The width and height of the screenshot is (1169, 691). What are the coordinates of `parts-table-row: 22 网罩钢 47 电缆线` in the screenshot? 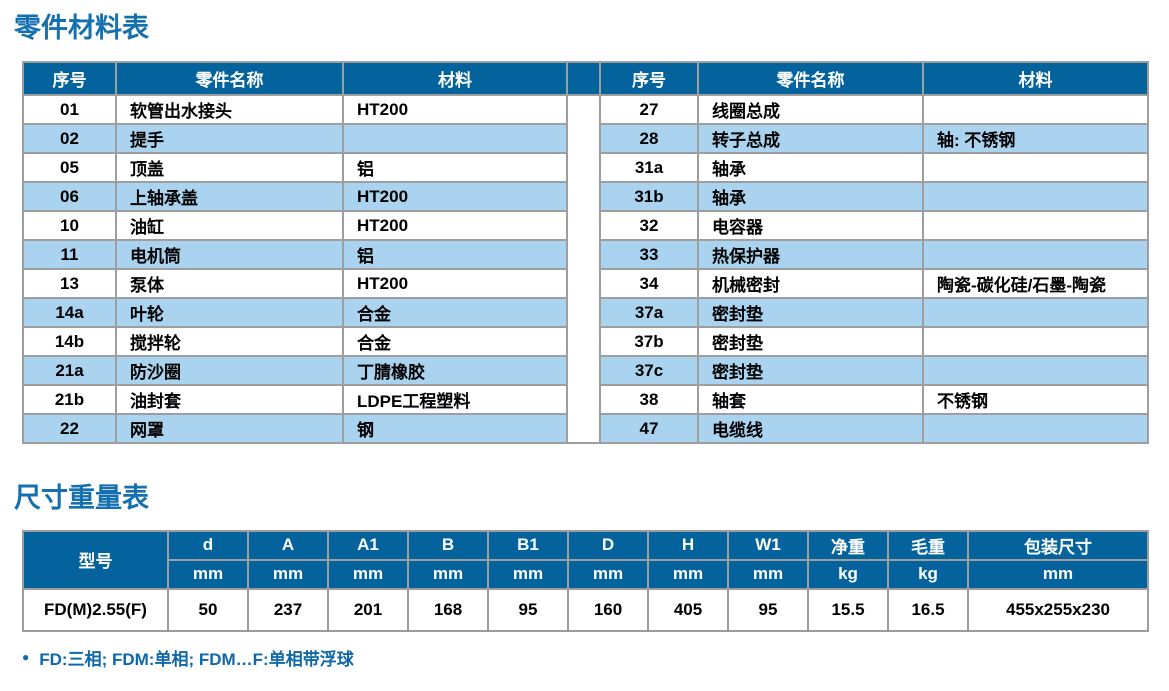 It's located at (585, 429).